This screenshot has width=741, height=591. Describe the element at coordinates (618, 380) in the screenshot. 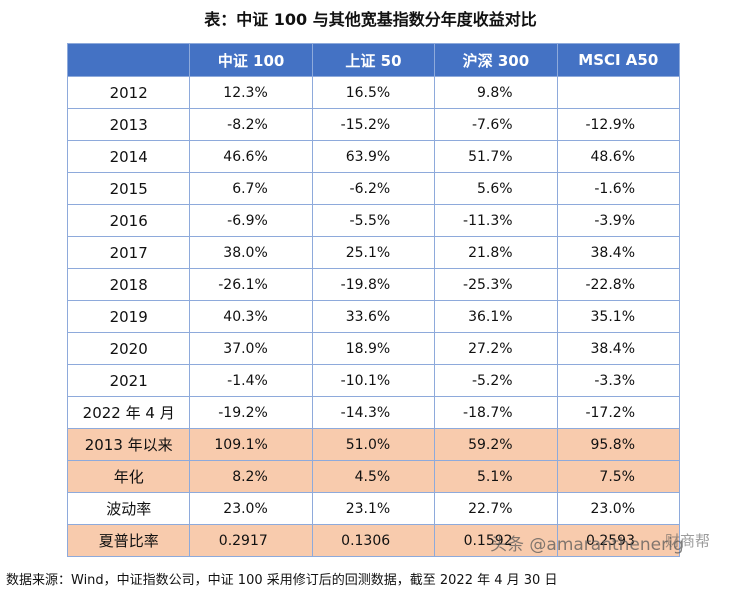

I see `value-cell: -3.3%` at that location.